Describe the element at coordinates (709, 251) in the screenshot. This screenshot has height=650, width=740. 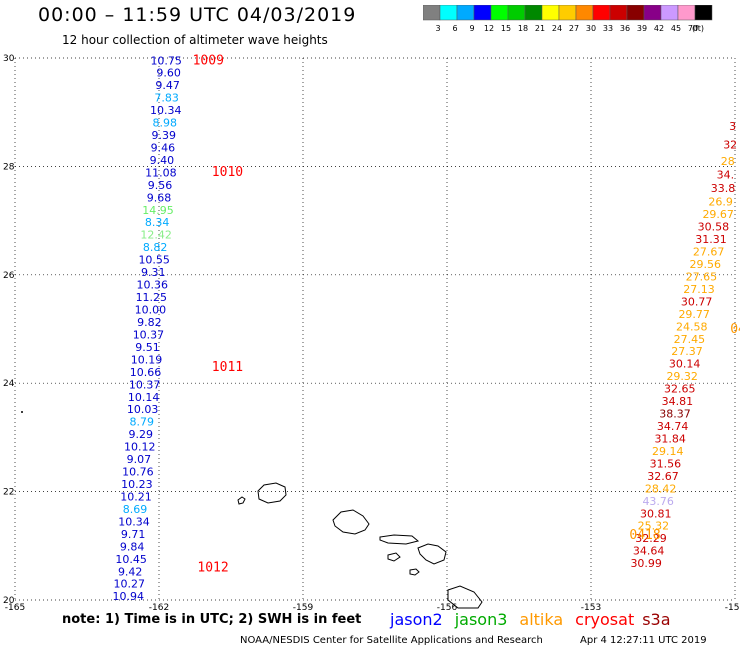
I see `wave-height-value: 27.67` at that location.